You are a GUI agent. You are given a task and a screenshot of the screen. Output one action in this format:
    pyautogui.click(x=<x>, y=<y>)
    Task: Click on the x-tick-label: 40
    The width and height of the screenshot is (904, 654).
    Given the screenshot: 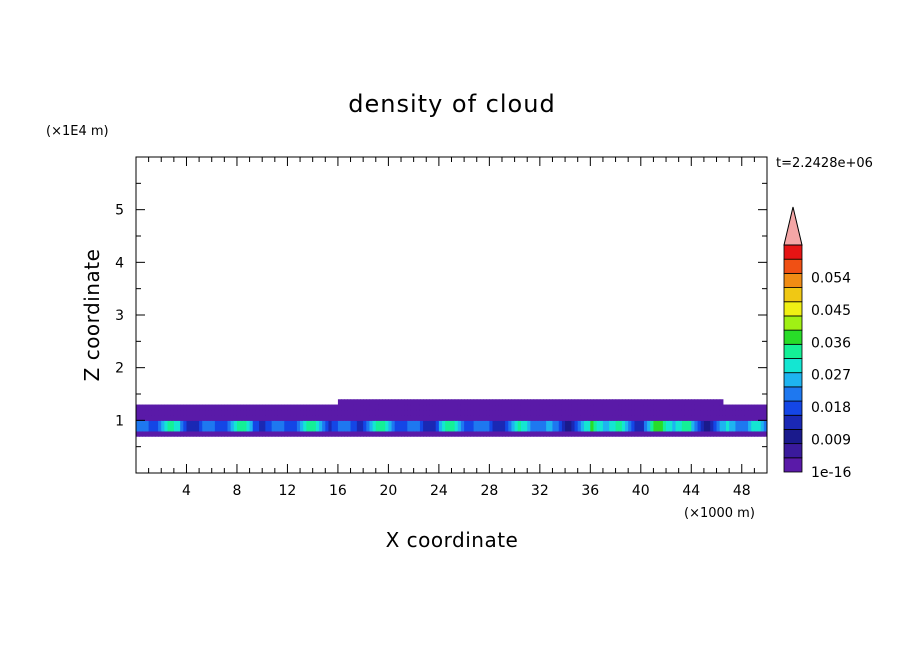 What is the action you would take?
    pyautogui.click(x=641, y=491)
    